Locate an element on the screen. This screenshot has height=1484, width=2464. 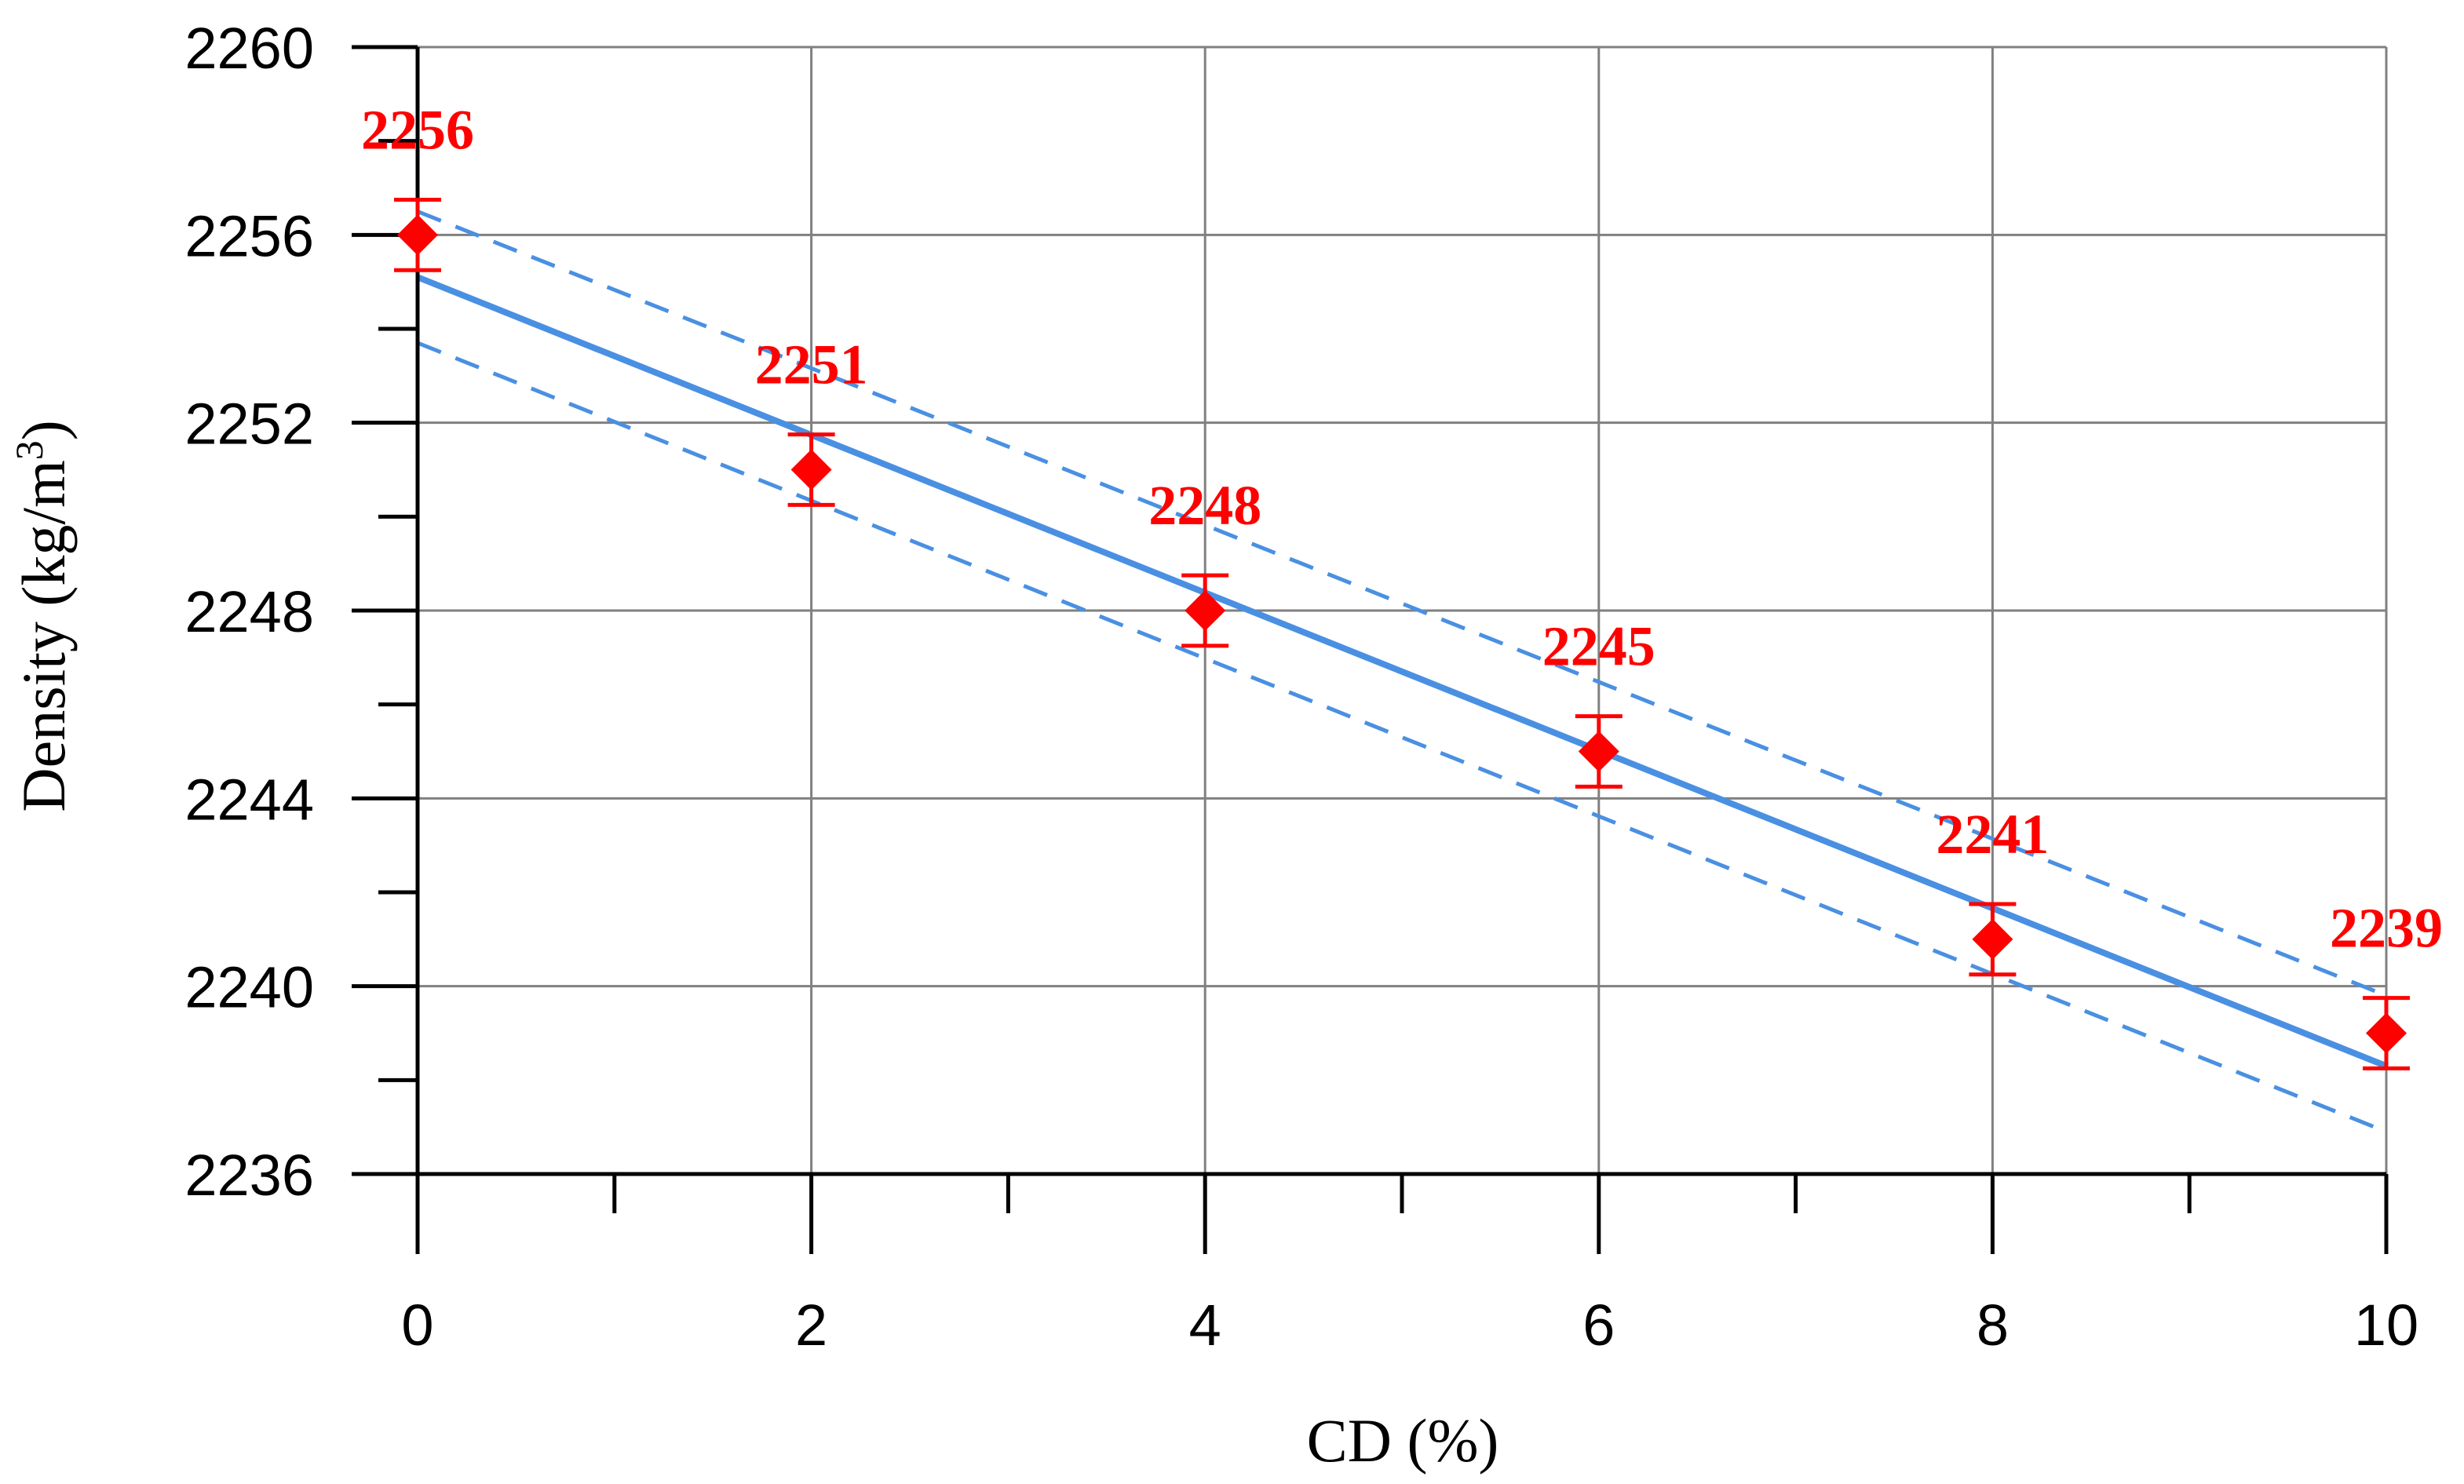
x-tick-label: 6 is located at coordinates (1598, 1325).